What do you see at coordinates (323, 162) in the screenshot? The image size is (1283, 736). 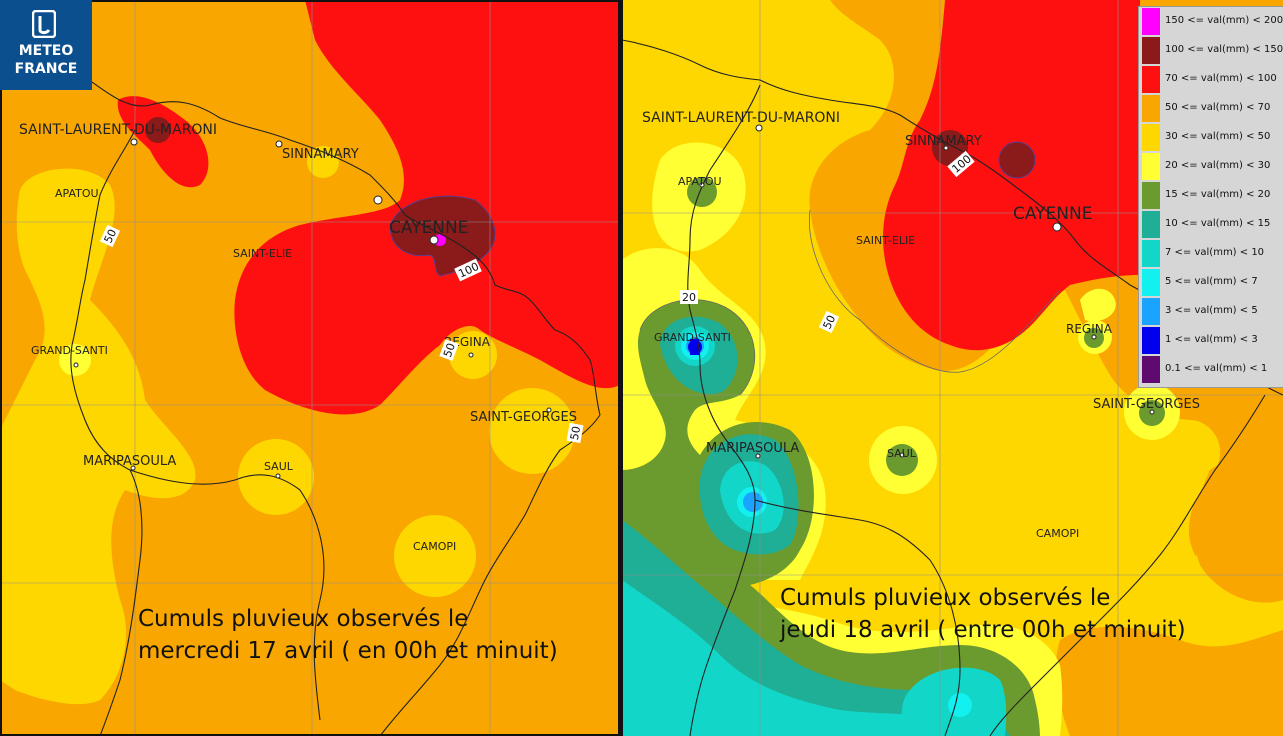 I see `left-yellow-zone-sinnamary` at bounding box center [323, 162].